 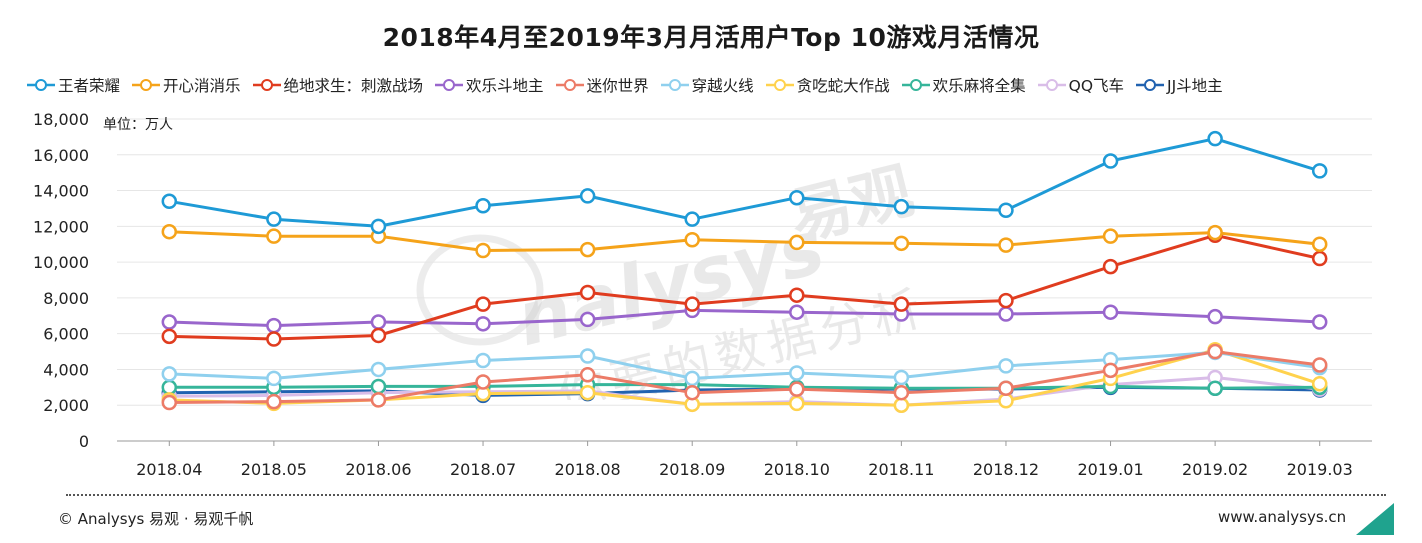 I want to click on legend-item: 绝地求生：刺激战场, so click(x=338, y=85).